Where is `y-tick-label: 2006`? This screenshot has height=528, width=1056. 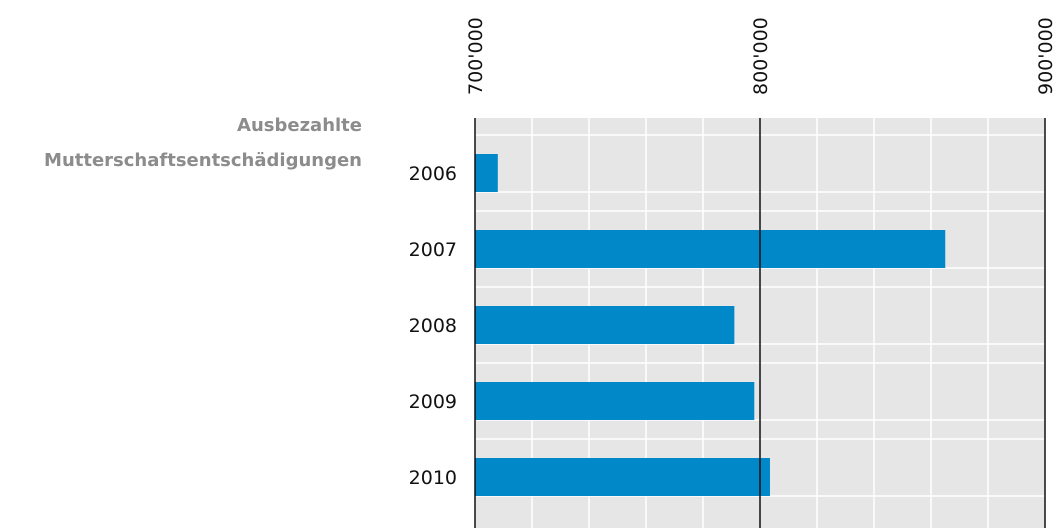
y-tick-label: 2006 is located at coordinates (433, 174).